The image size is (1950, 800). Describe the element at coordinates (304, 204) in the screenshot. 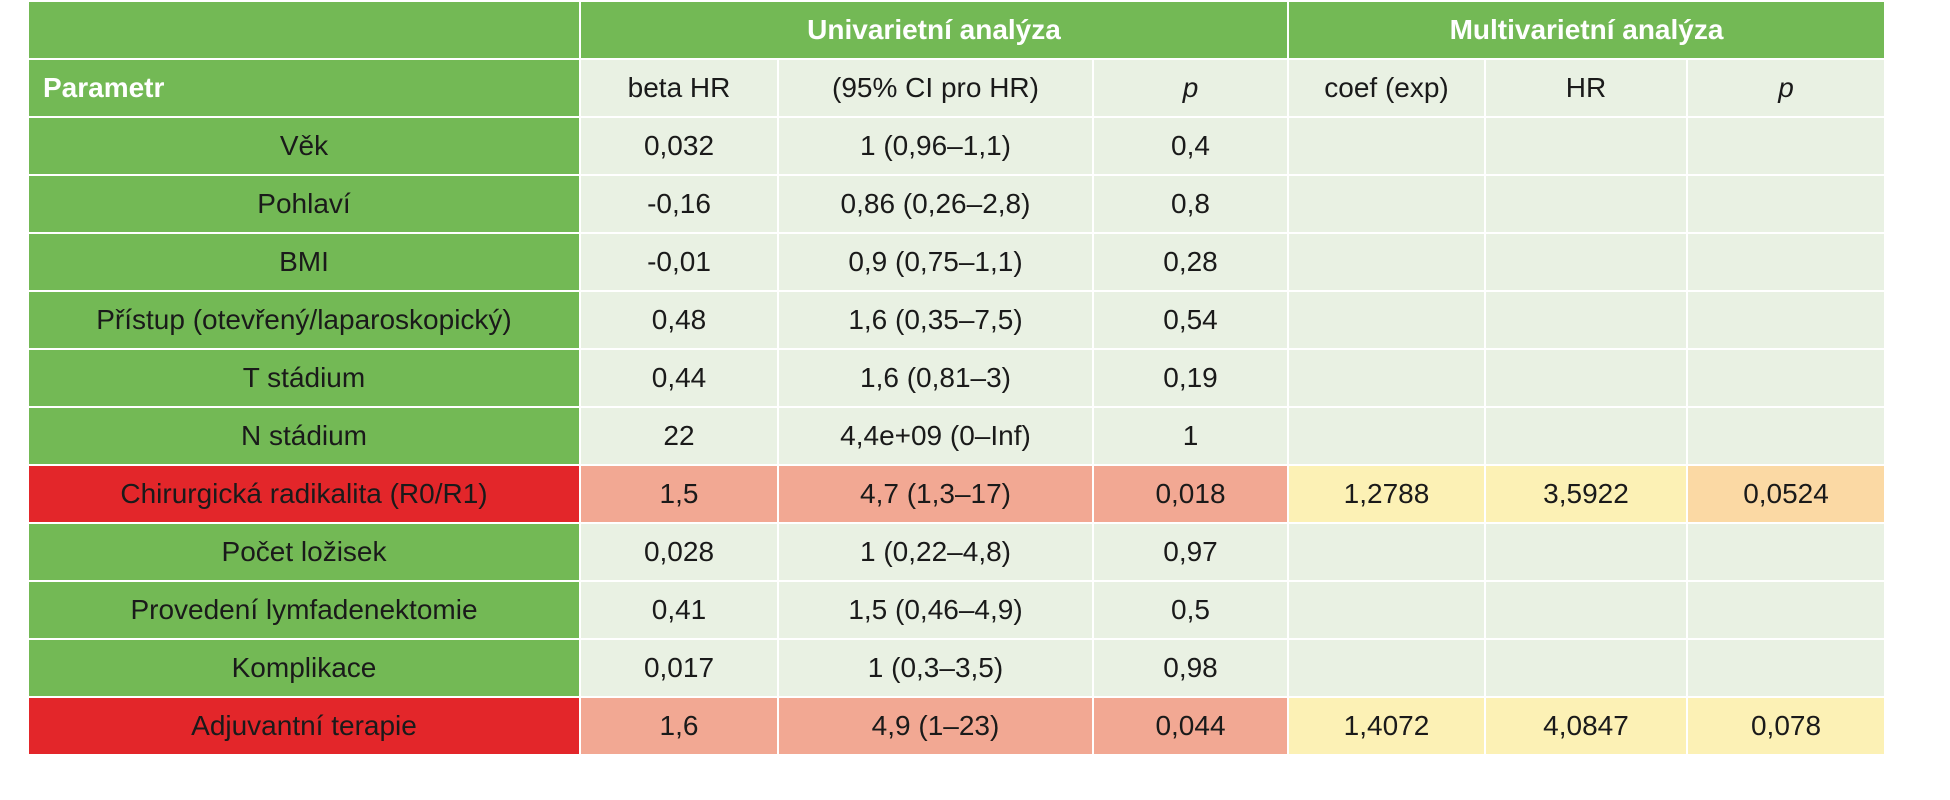

I see `parameter-cell: Pohlaví` at that location.